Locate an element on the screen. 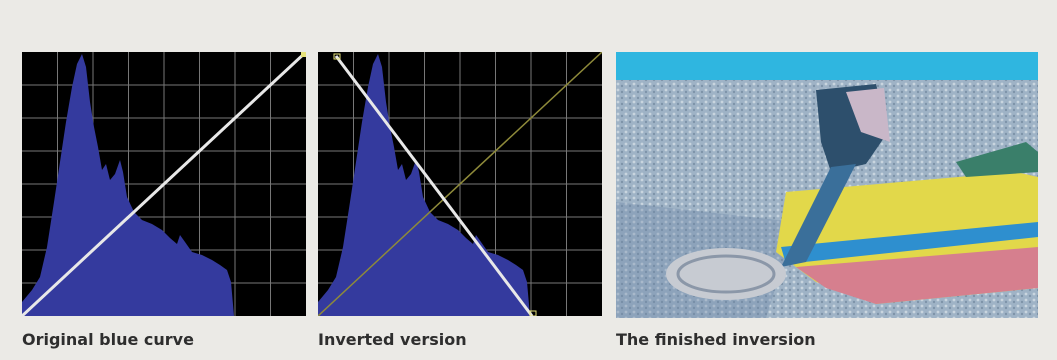 The width and height of the screenshot is (1057, 360). caption: Original blue curve is located at coordinates (108, 339).